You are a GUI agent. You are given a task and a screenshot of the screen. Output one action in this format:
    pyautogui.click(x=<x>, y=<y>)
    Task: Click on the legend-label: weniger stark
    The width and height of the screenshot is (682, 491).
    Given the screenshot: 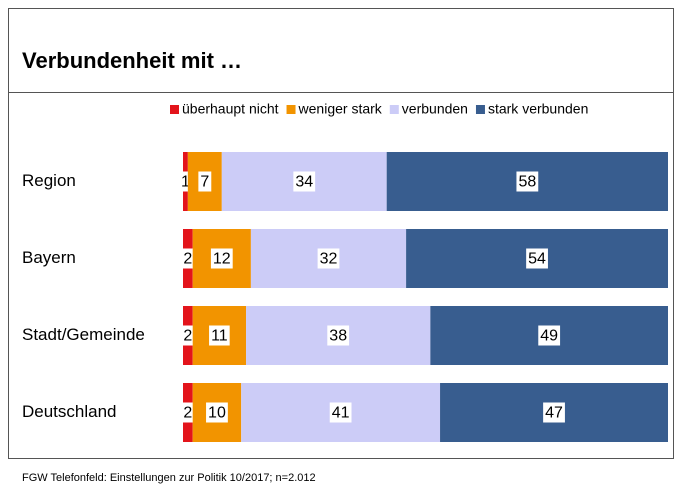 What is the action you would take?
    pyautogui.click(x=340, y=109)
    